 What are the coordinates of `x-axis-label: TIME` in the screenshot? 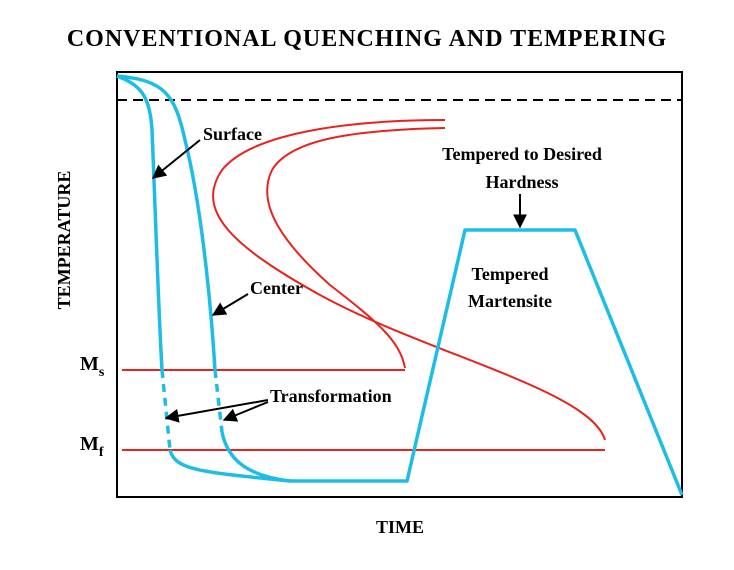 It's located at (400, 527).